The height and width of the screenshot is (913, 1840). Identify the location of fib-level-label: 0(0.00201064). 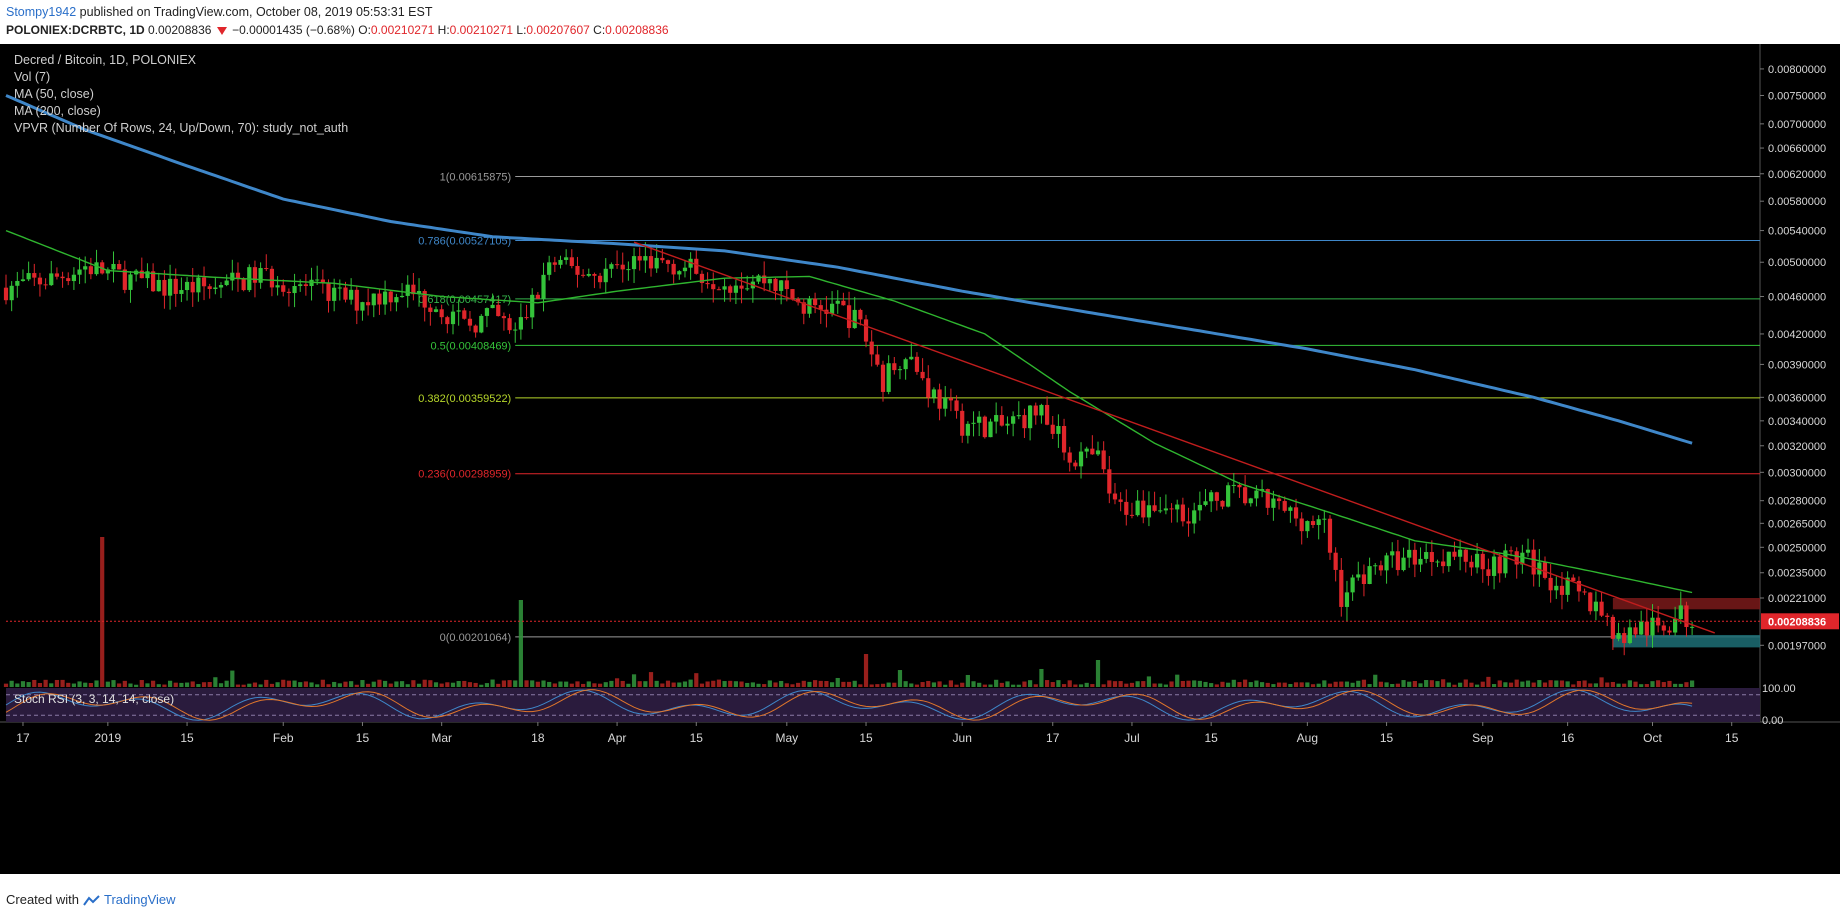
(476, 638).